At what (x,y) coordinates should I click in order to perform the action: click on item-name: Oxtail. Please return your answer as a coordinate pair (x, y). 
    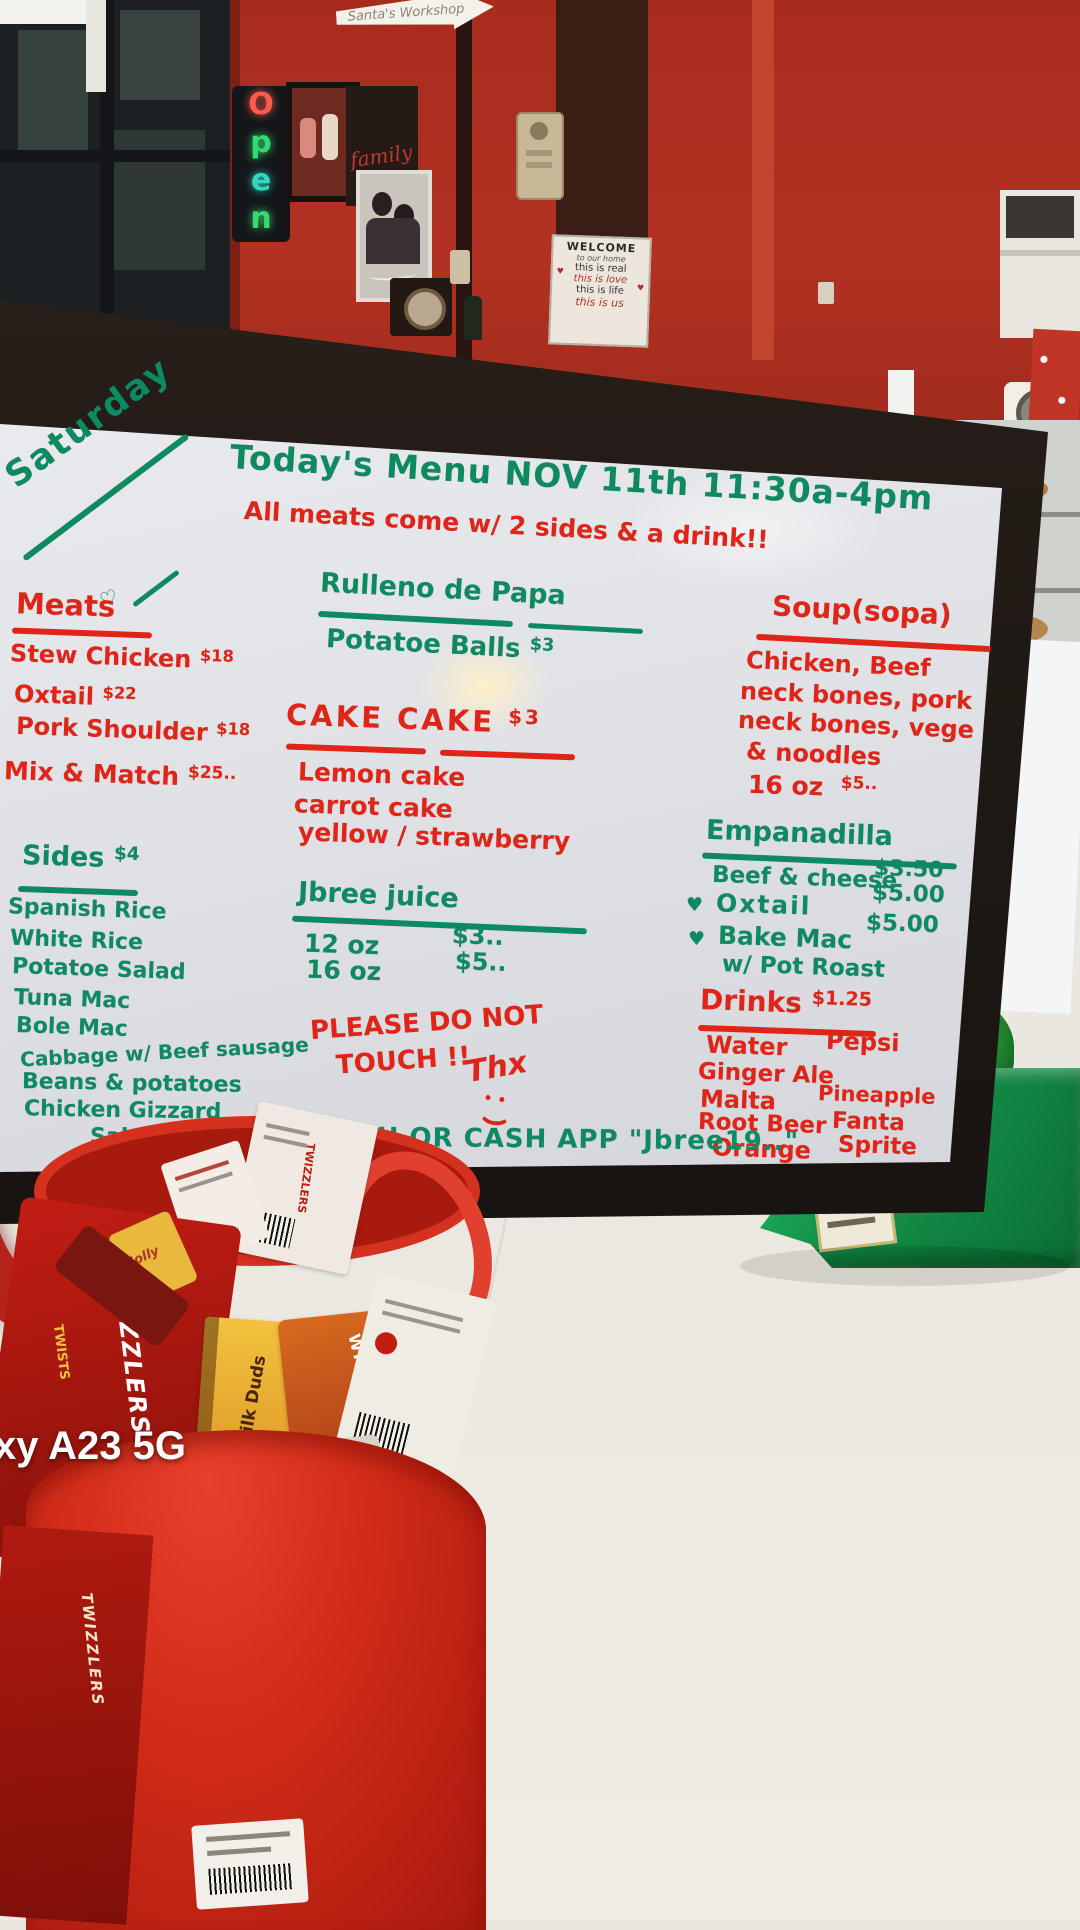
    Looking at the image, I should click on (54, 695).